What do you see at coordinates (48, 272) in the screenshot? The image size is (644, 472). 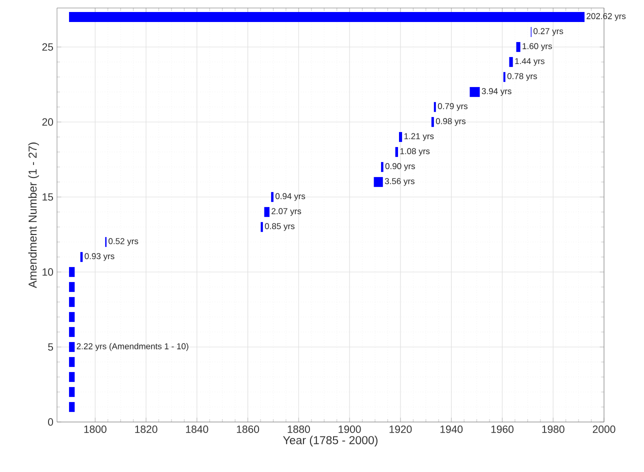 I see `y-tick-label: 10` at bounding box center [48, 272].